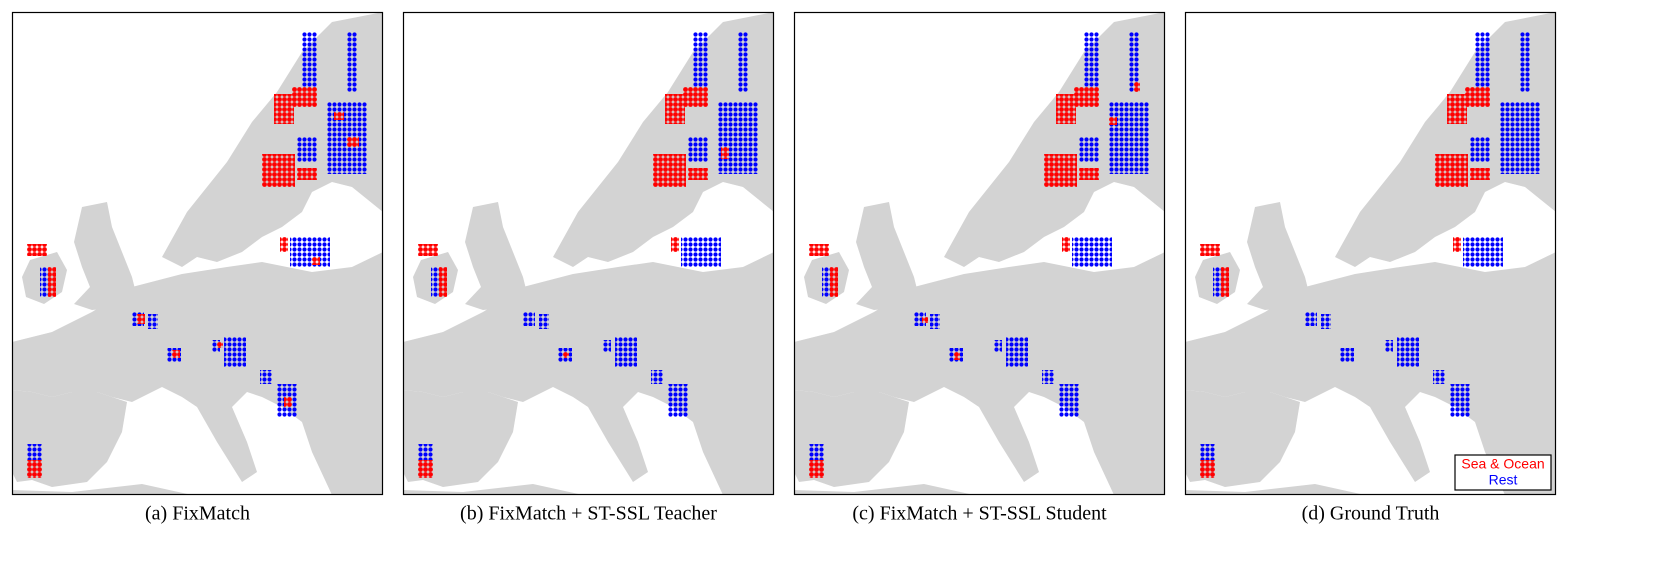 The image size is (1661, 564). I want to click on caption: (c) FixMatch + ST-SSL Student, so click(979, 514).